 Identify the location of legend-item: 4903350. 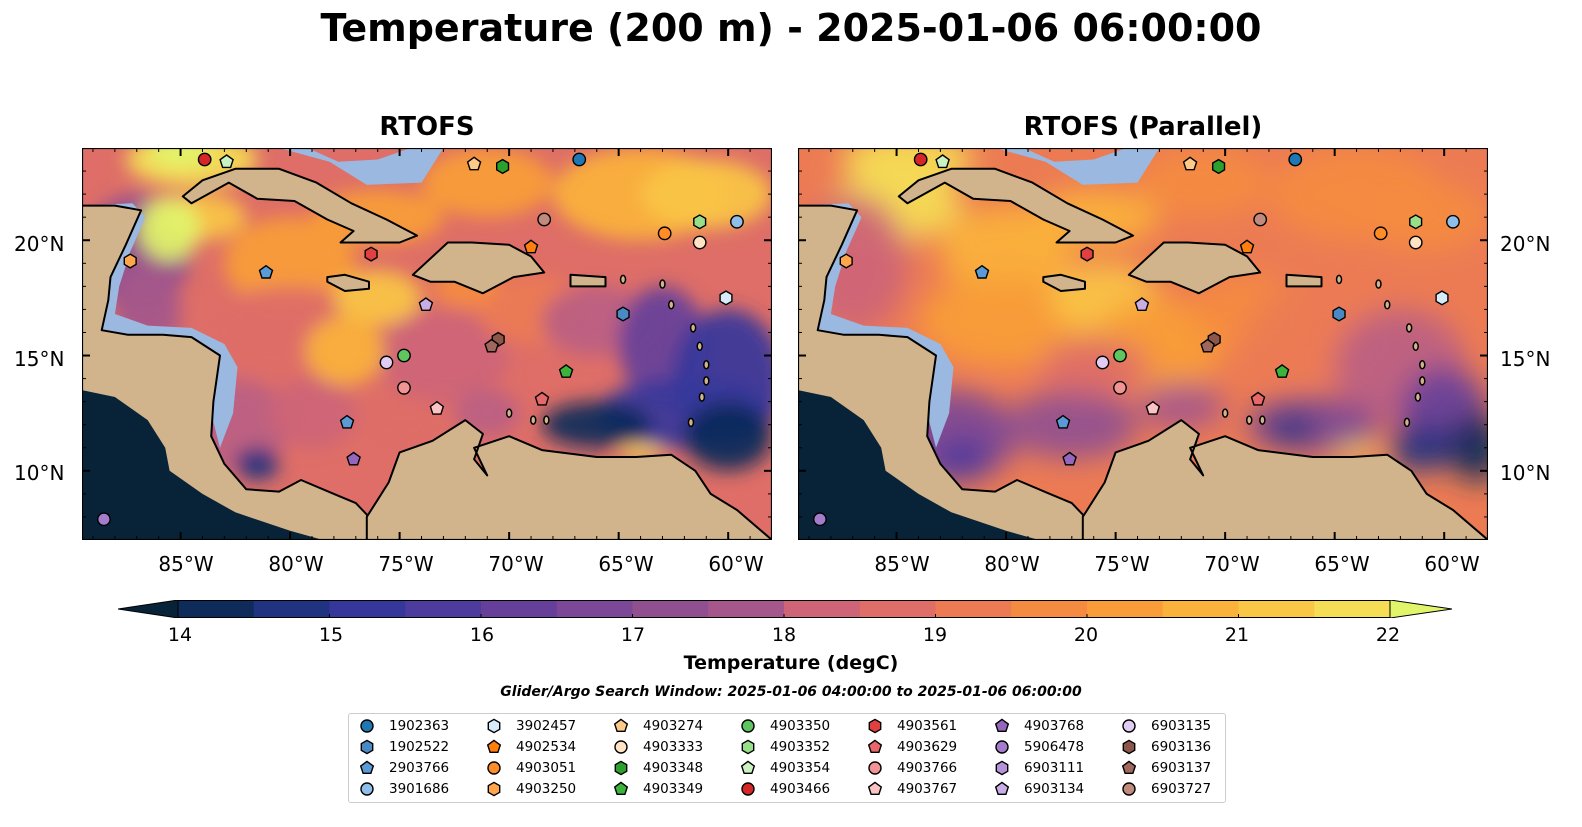
(785, 726).